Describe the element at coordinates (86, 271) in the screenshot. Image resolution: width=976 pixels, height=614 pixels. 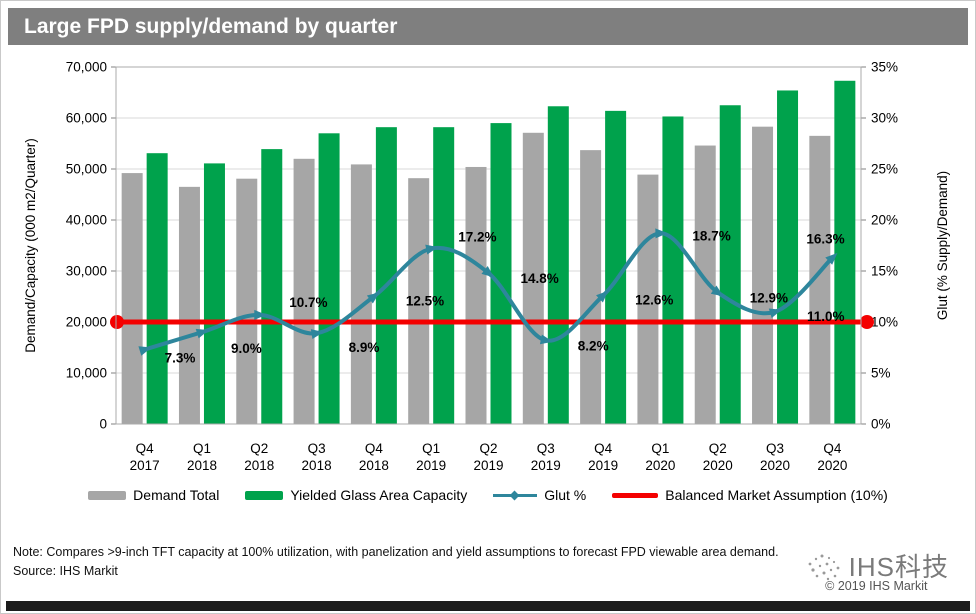
I see `left-tick-label: 30,000` at that location.